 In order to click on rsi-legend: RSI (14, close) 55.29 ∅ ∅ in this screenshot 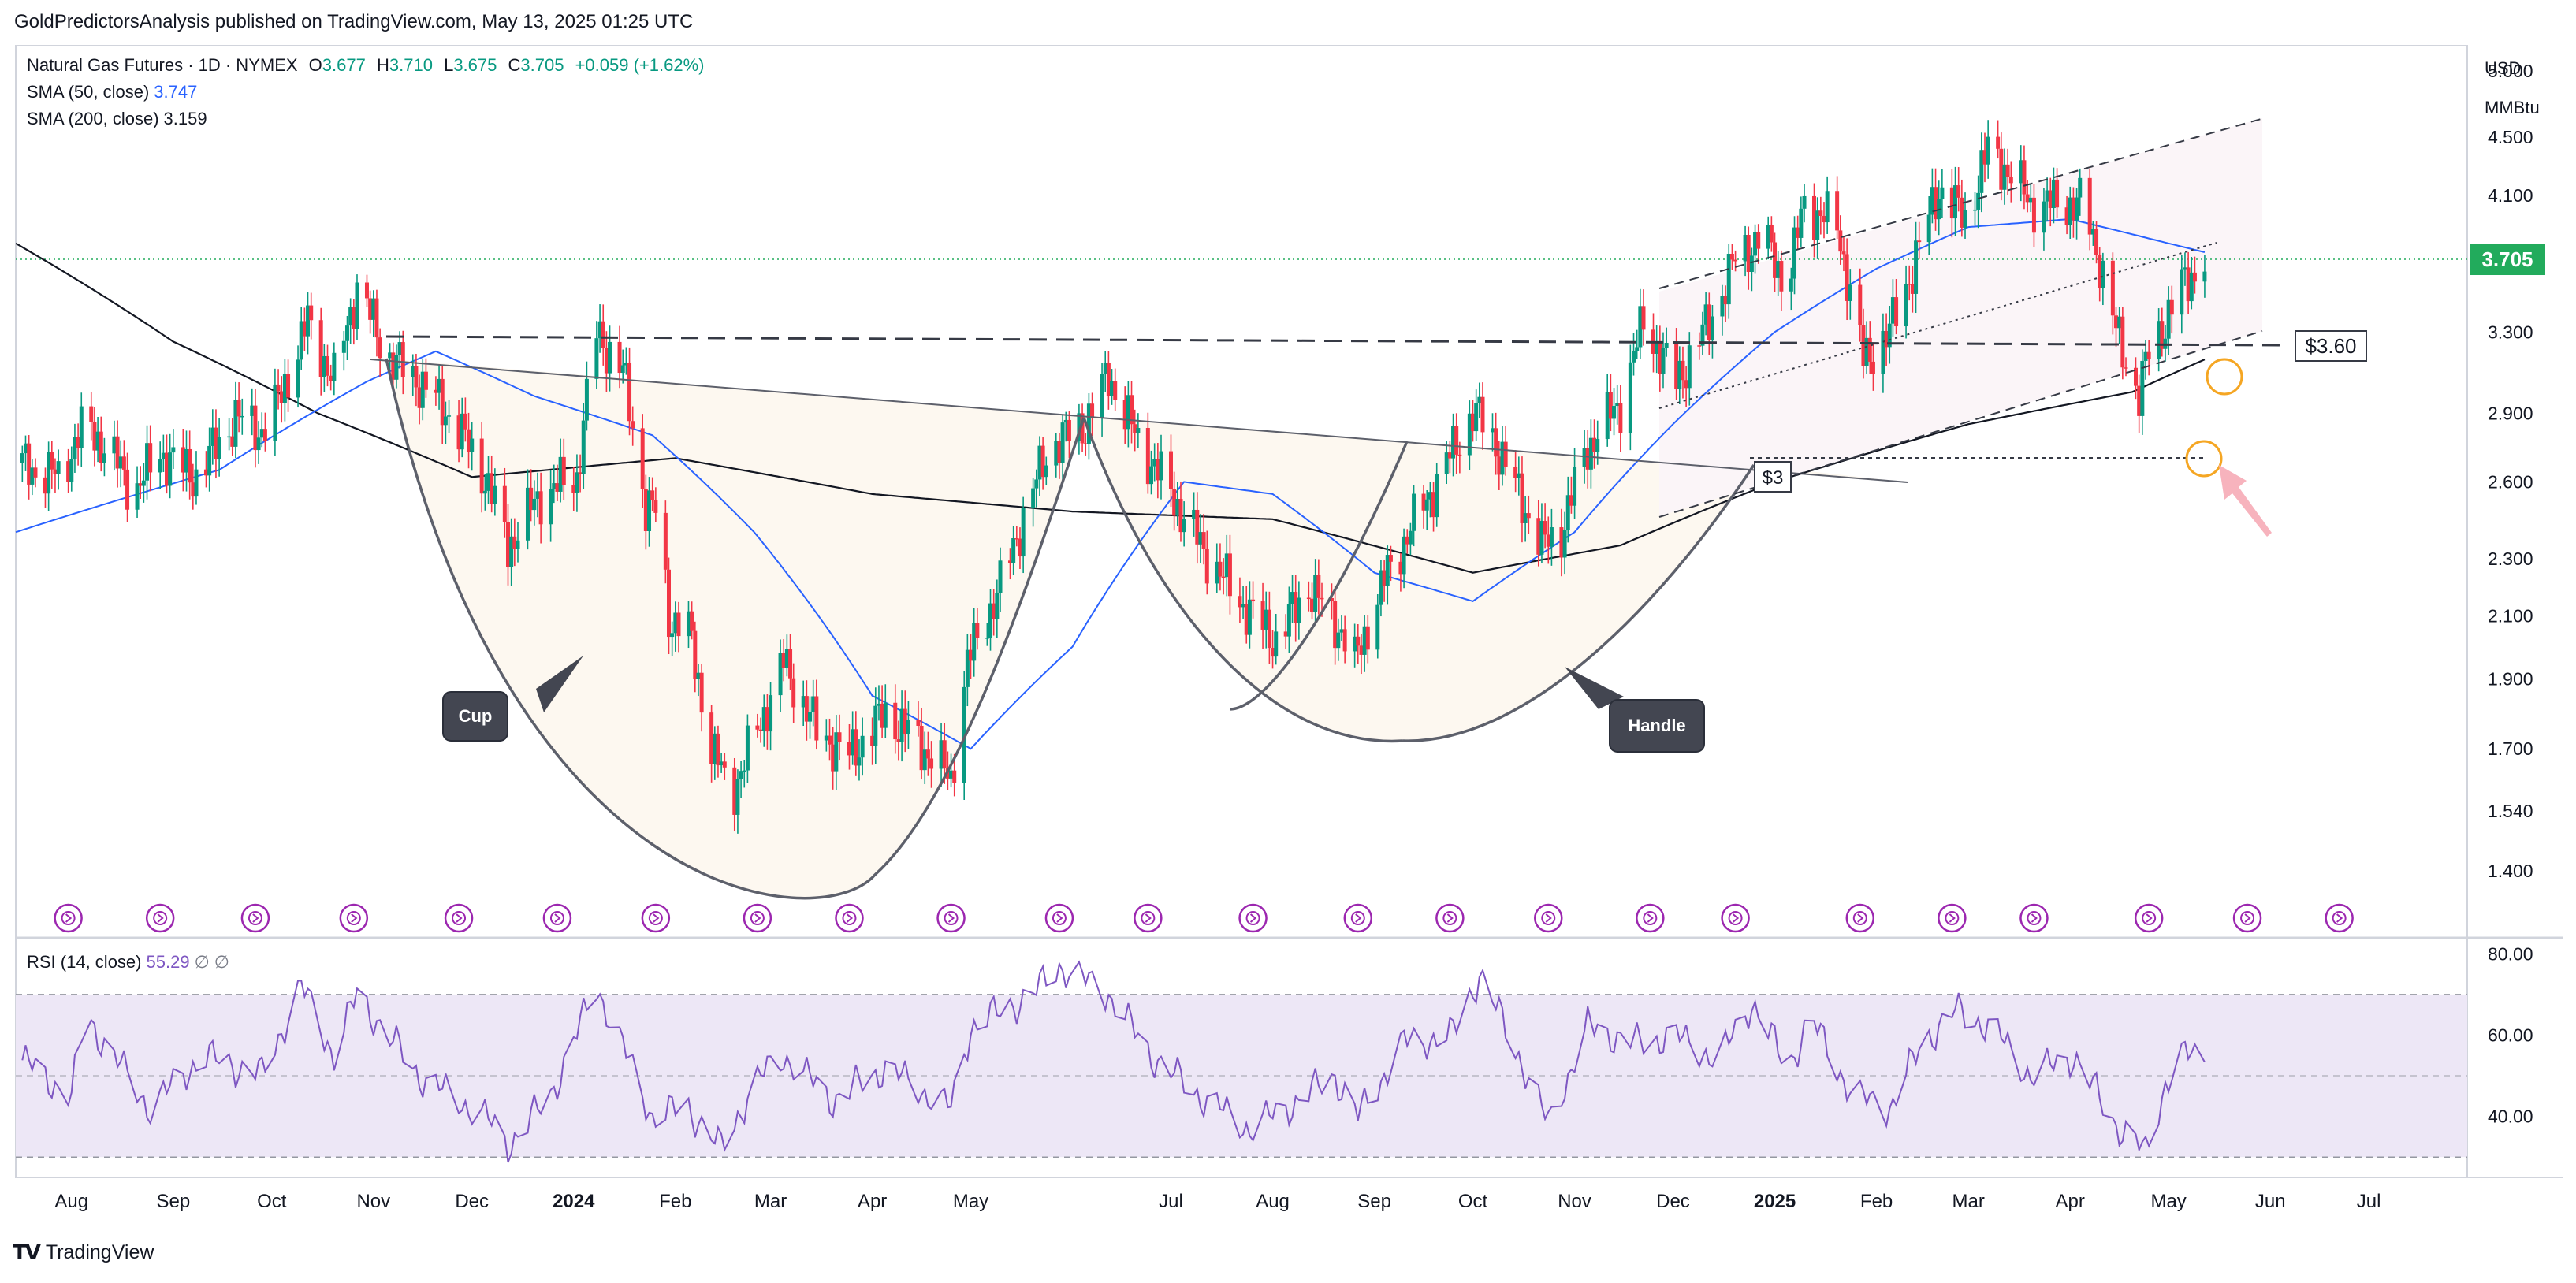, I will do `click(128, 962)`.